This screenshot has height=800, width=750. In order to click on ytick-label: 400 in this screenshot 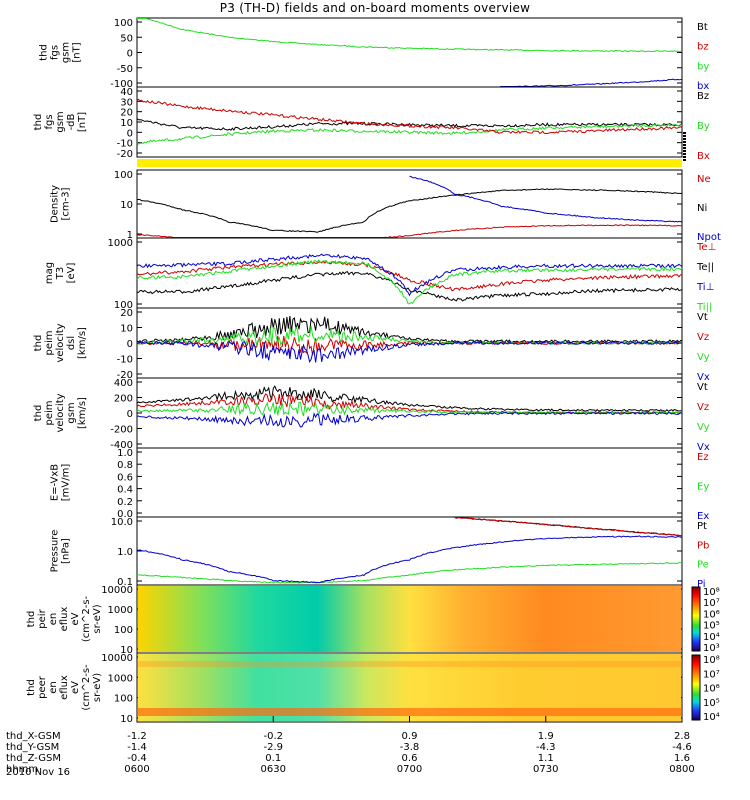, I will do `click(123, 383)`.